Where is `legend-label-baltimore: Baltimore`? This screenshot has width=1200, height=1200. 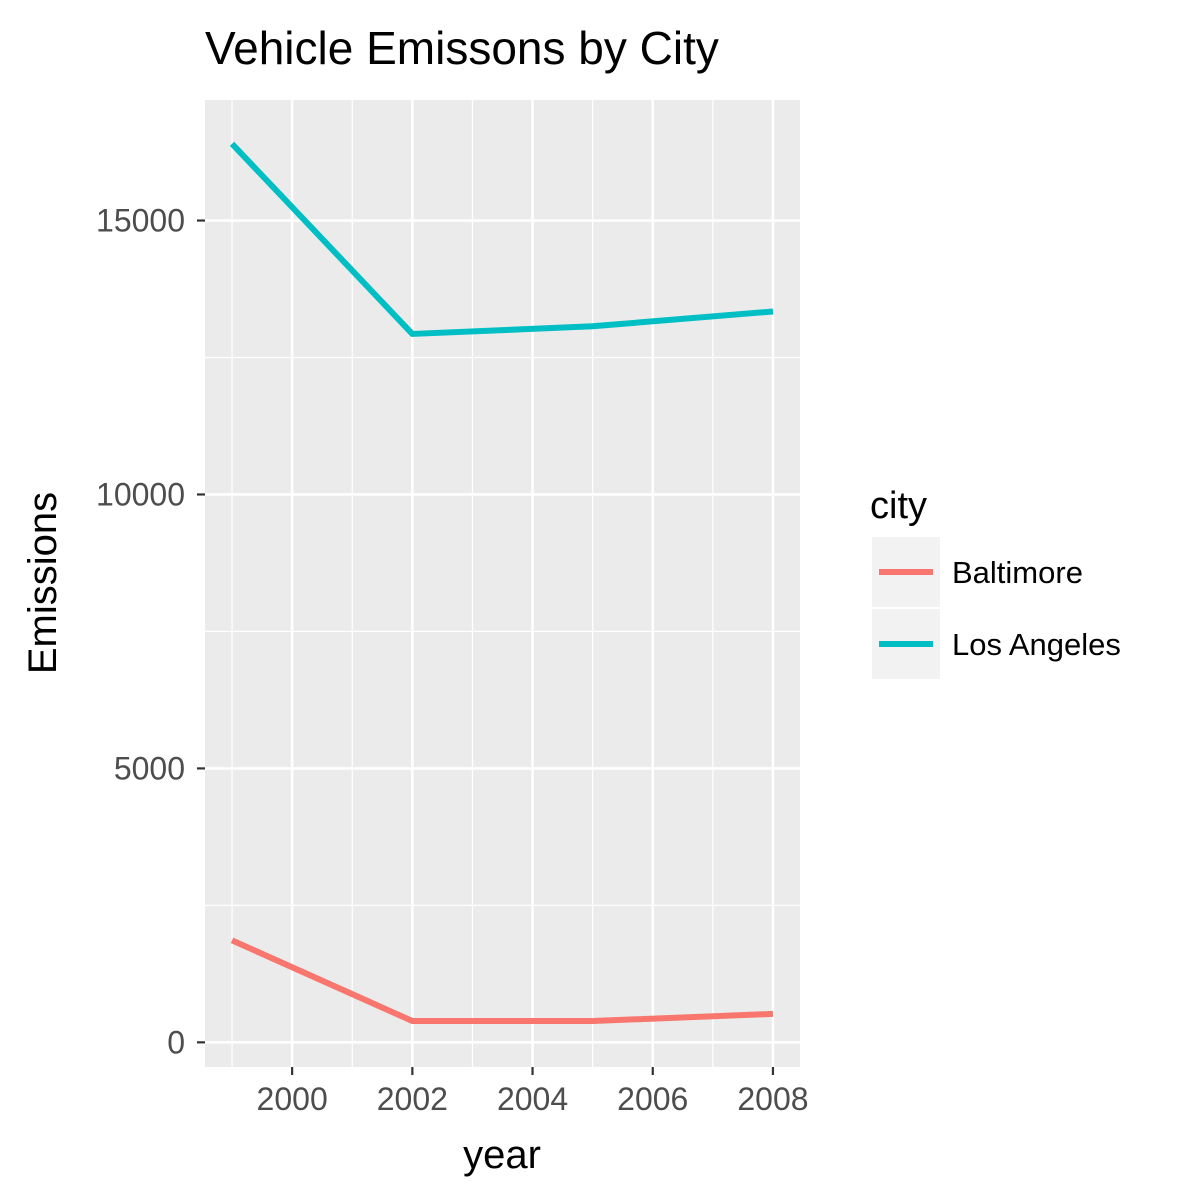 legend-label-baltimore: Baltimore is located at coordinates (1017, 572).